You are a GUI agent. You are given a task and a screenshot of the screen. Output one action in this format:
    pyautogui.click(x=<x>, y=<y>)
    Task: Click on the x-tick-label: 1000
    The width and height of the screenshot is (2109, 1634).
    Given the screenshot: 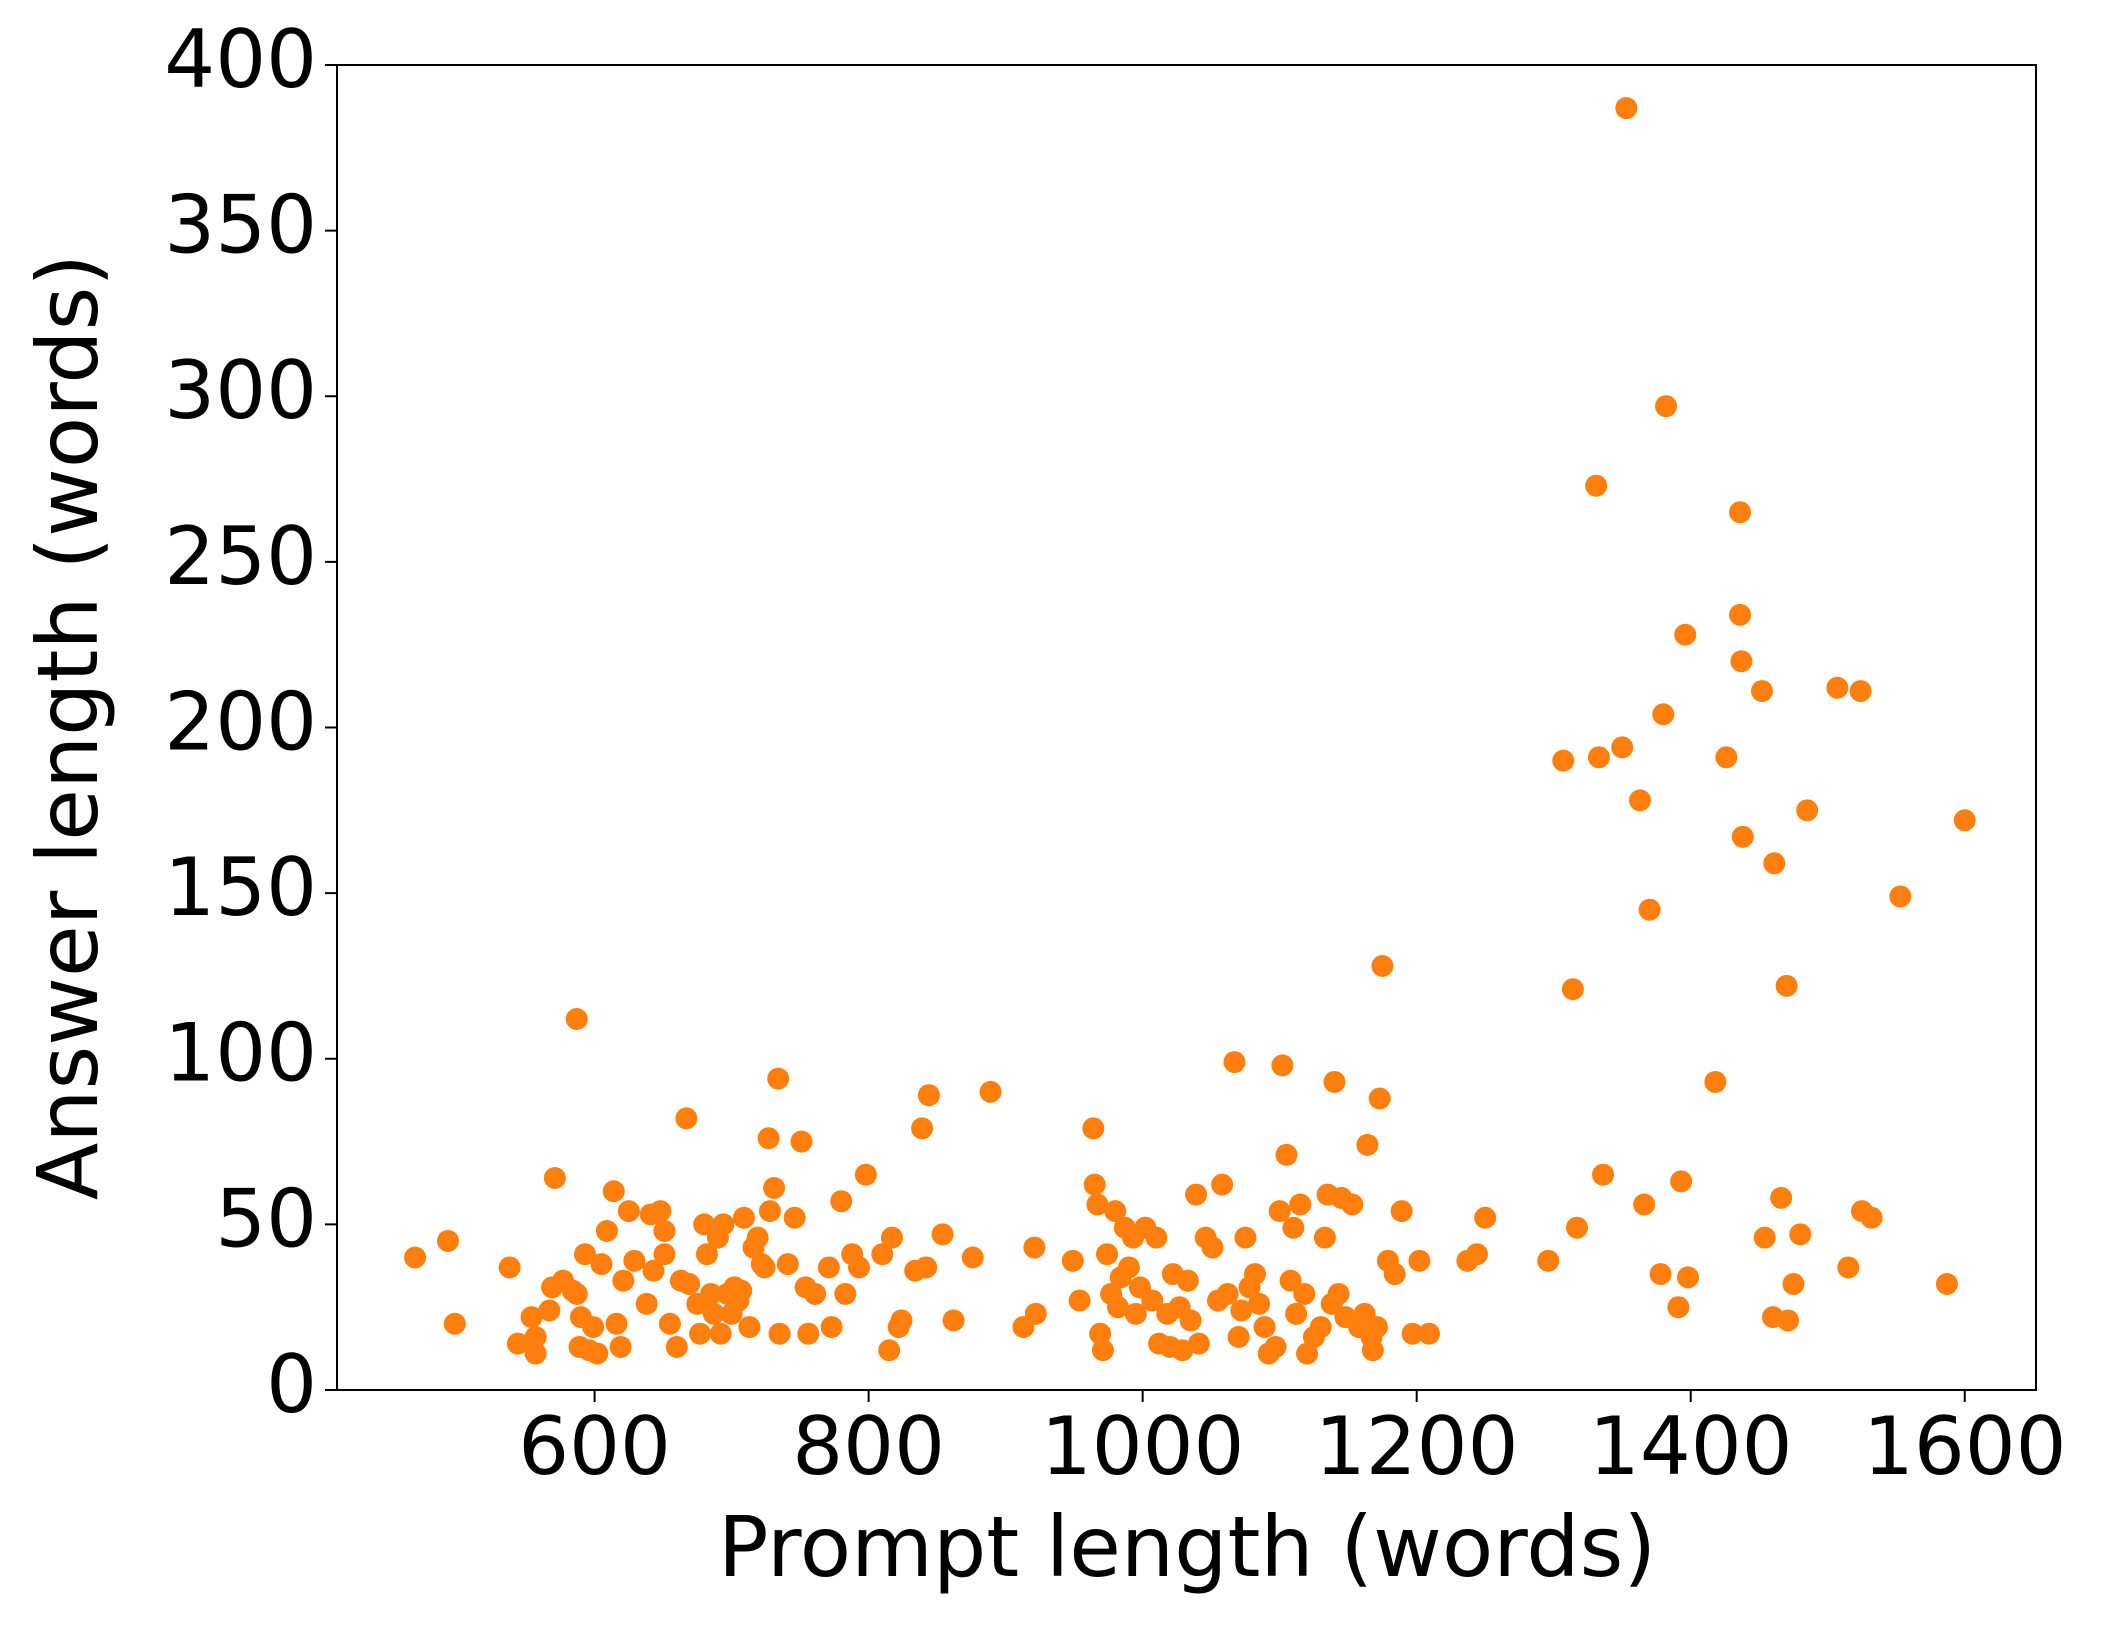 What is the action you would take?
    pyautogui.click(x=1143, y=1446)
    